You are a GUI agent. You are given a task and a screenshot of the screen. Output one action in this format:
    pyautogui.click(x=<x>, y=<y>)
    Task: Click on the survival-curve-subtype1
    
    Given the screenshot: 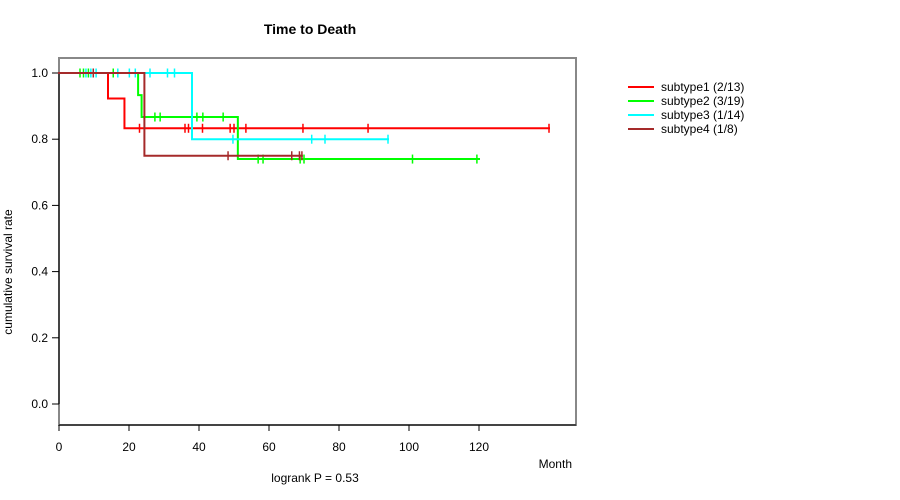 What is the action you would take?
    pyautogui.click(x=304, y=101)
    